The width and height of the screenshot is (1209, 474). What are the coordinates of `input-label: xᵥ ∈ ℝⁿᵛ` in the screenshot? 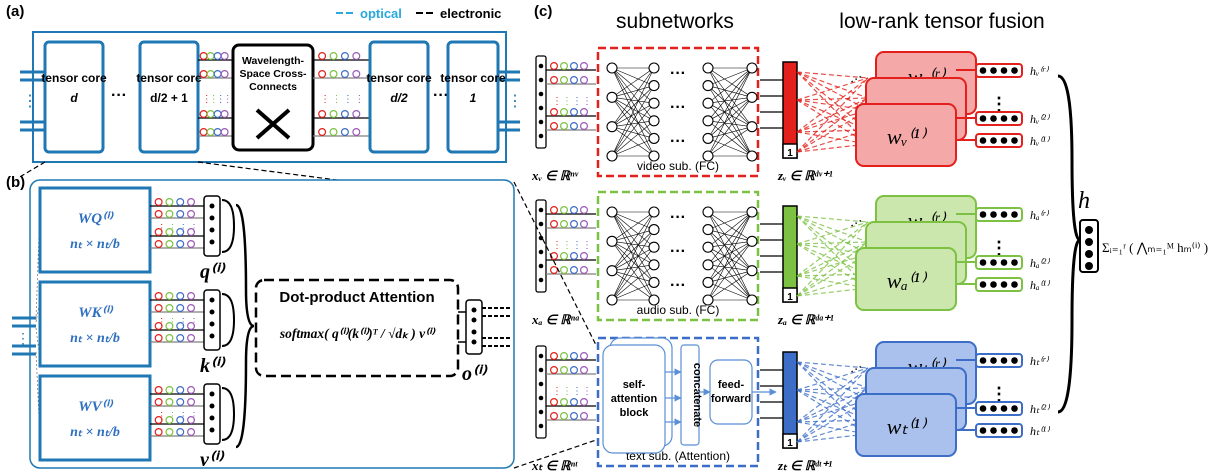 It's located at (555, 175).